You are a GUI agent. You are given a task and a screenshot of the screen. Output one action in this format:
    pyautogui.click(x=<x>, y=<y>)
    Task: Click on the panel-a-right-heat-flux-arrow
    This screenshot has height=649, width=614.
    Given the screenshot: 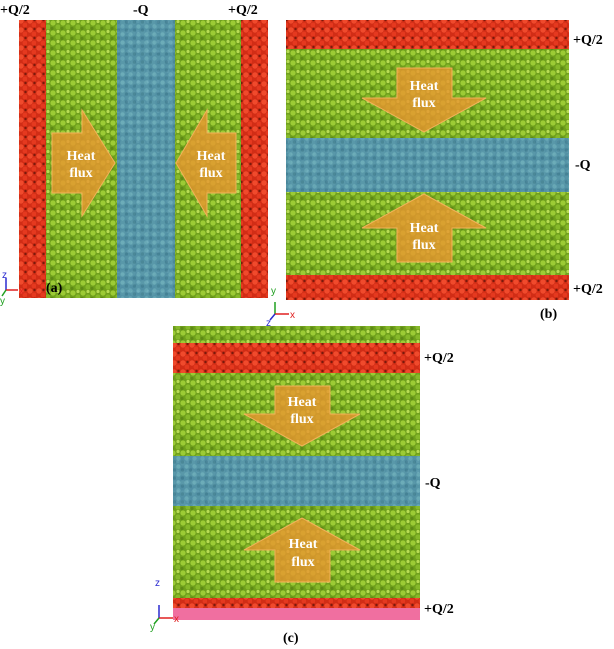 What is the action you would take?
    pyautogui.click(x=206, y=163)
    